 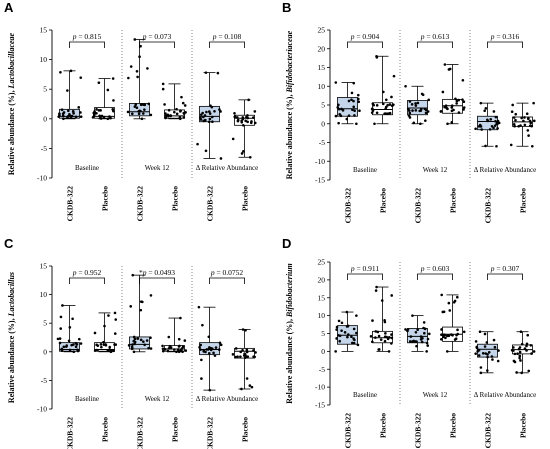 What do you see at coordinates (322, 86) in the screenshot?
I see `y-tick-label: 10` at bounding box center [322, 86].